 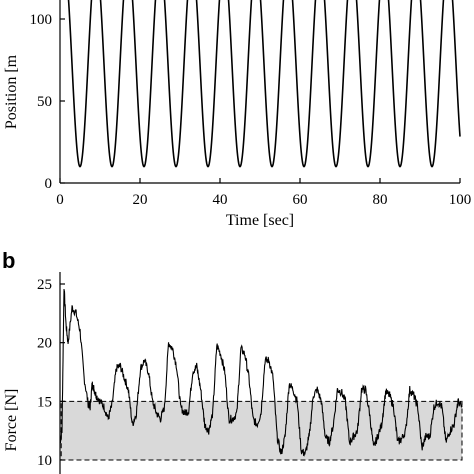 What do you see at coordinates (260, 220) in the screenshot?
I see `panel-a-x-axis-title: Time [sec]` at bounding box center [260, 220].